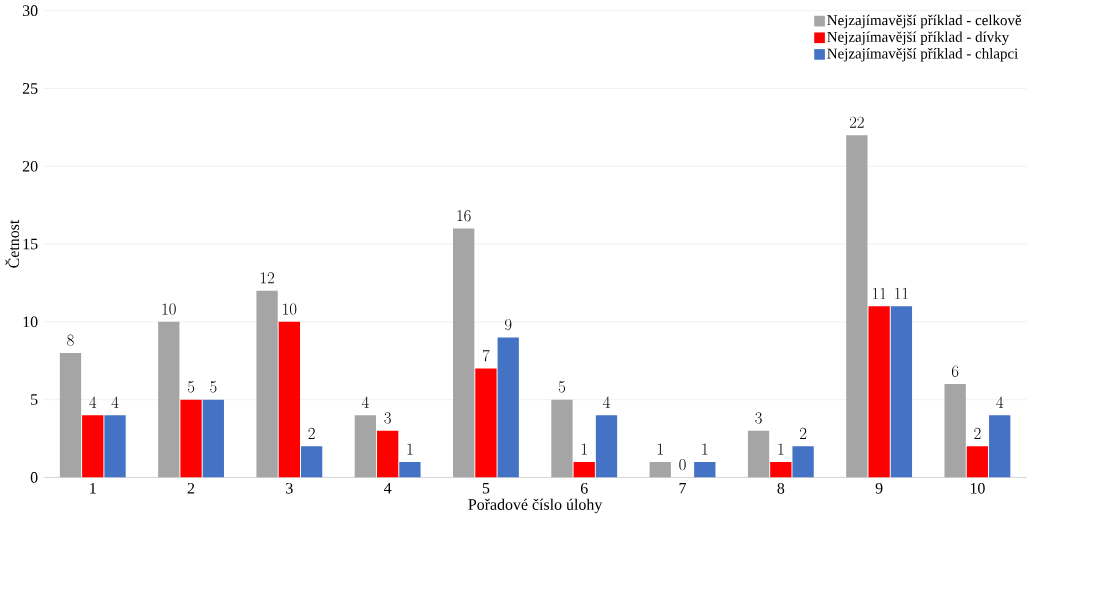 The height and width of the screenshot is (599, 1115). Describe the element at coordinates (584, 488) in the screenshot. I see `x-tick-label: 6` at that location.